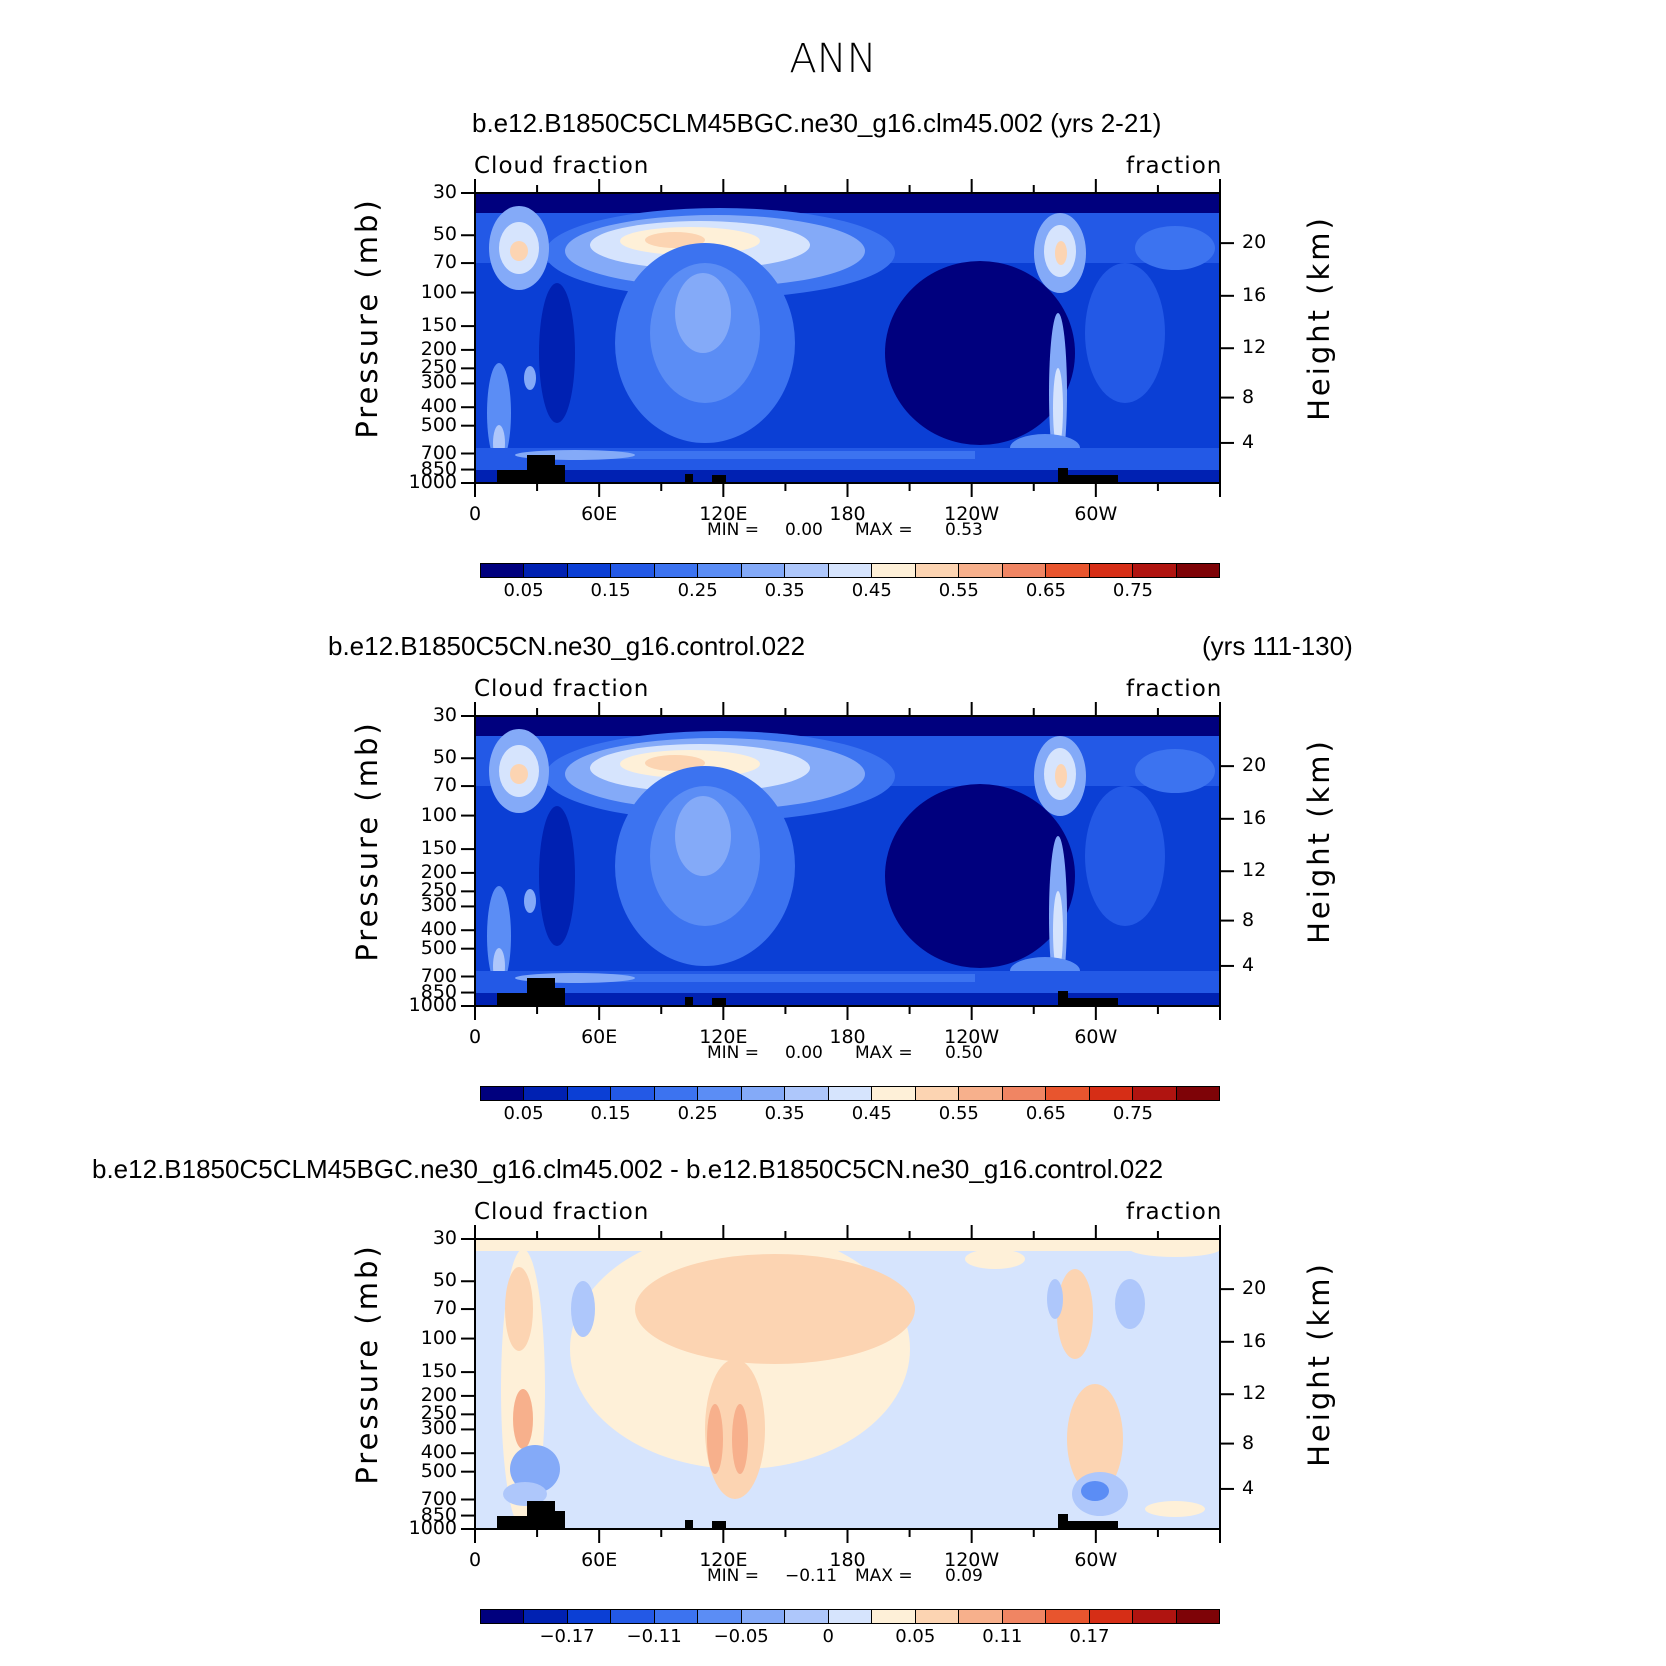 The image size is (1666, 1666). I want to click on height-label: 16, so click(1254, 1340).